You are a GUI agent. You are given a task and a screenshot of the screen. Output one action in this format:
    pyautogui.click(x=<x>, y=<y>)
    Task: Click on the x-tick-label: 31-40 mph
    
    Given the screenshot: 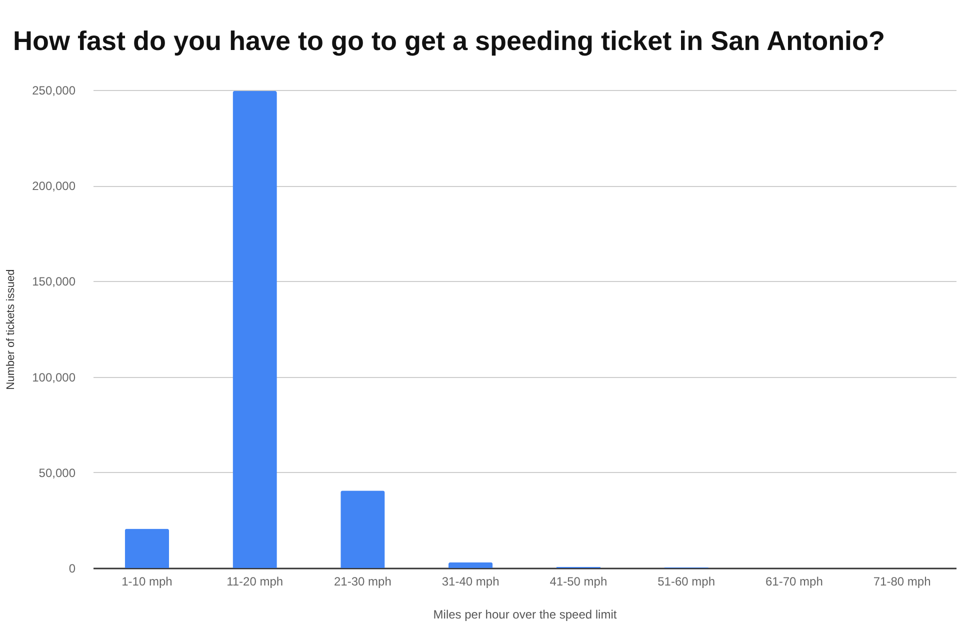 What is the action you would take?
    pyautogui.click(x=471, y=581)
    